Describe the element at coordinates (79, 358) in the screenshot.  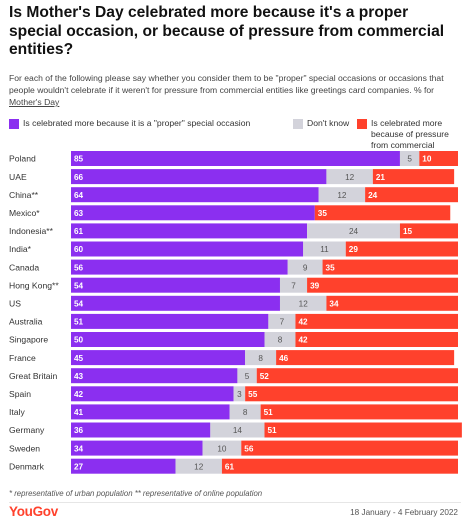
I see `value-label-proper-france: 45` at that location.